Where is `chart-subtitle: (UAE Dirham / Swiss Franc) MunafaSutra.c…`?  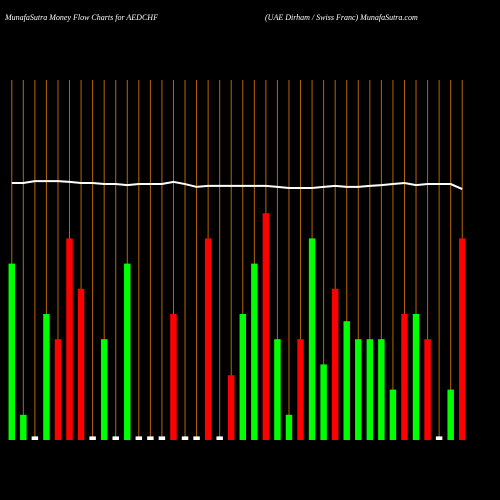
chart-subtitle: (UAE Dirham / Swiss Franc) MunafaSutra.c… is located at coordinates (341, 17).